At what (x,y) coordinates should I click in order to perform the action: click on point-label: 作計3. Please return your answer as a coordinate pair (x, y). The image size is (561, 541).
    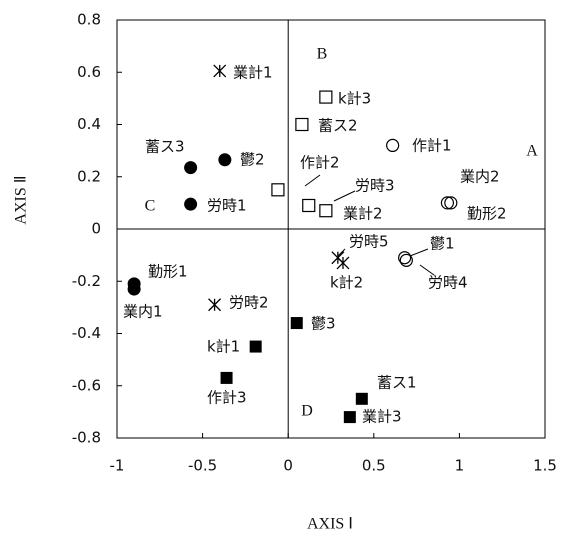
    Looking at the image, I should click on (227, 398).